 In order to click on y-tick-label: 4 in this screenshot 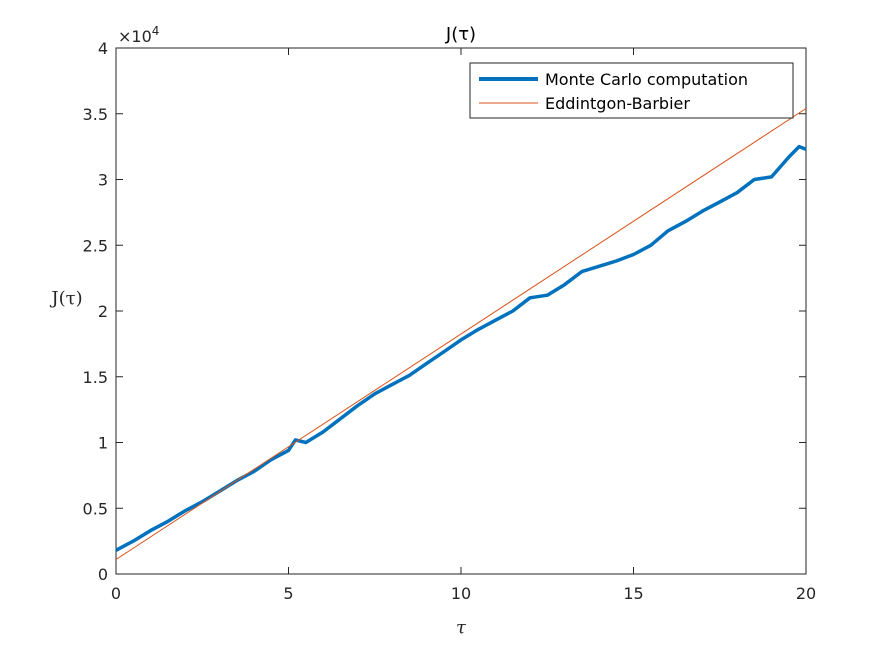, I will do `click(103, 48)`.